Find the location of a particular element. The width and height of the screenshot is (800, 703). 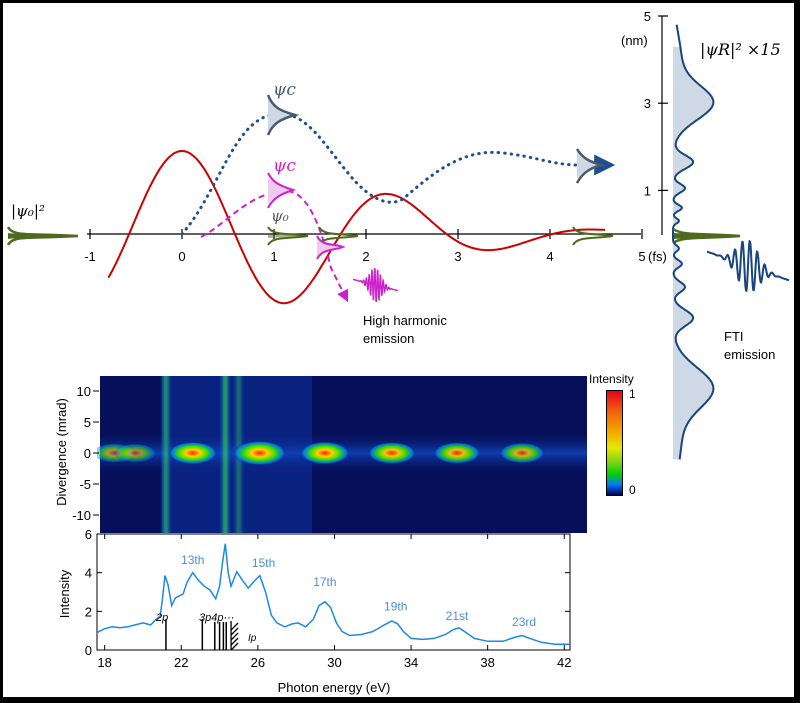

colorbar-title: Intensity is located at coordinates (611, 379).